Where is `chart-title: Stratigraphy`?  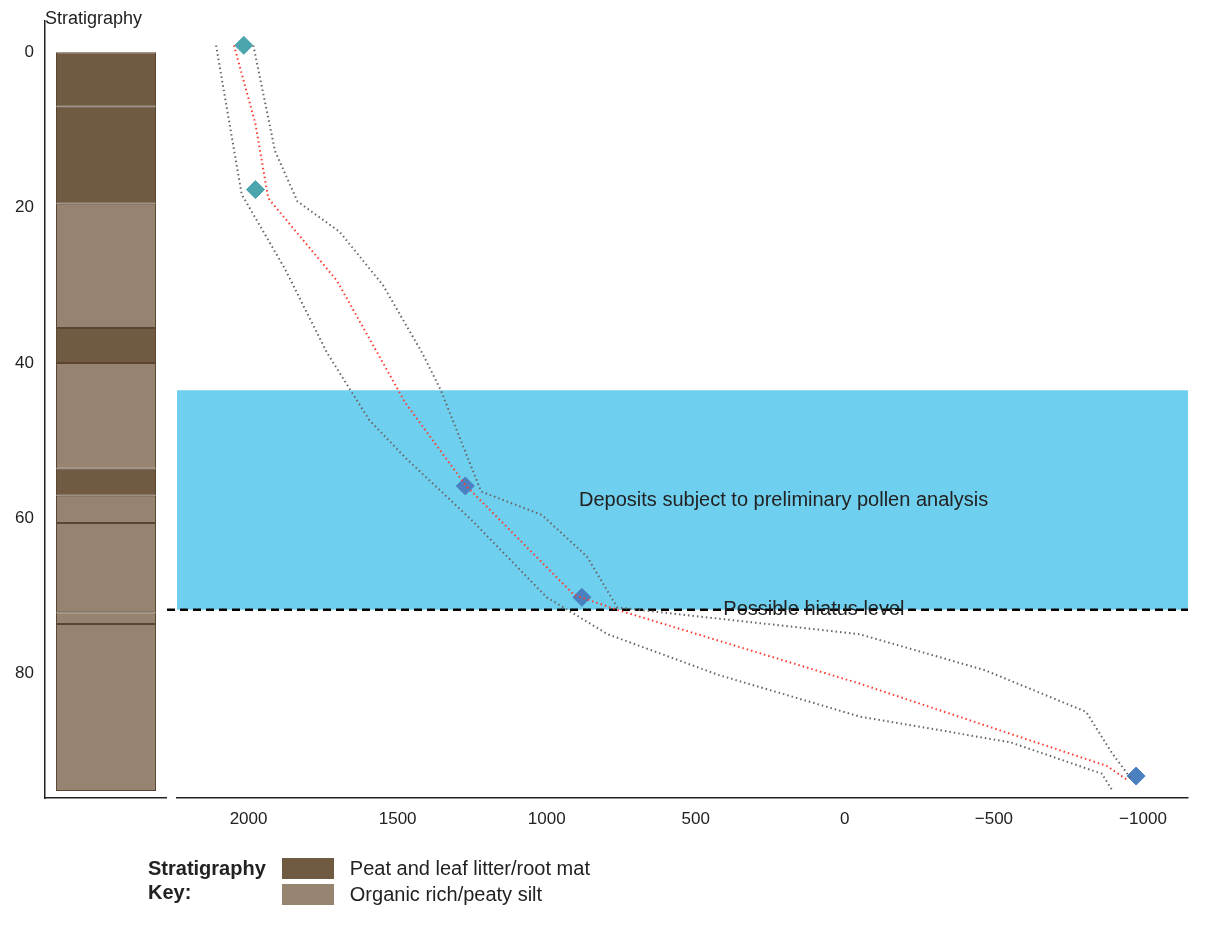
chart-title: Stratigraphy is located at coordinates (94, 18).